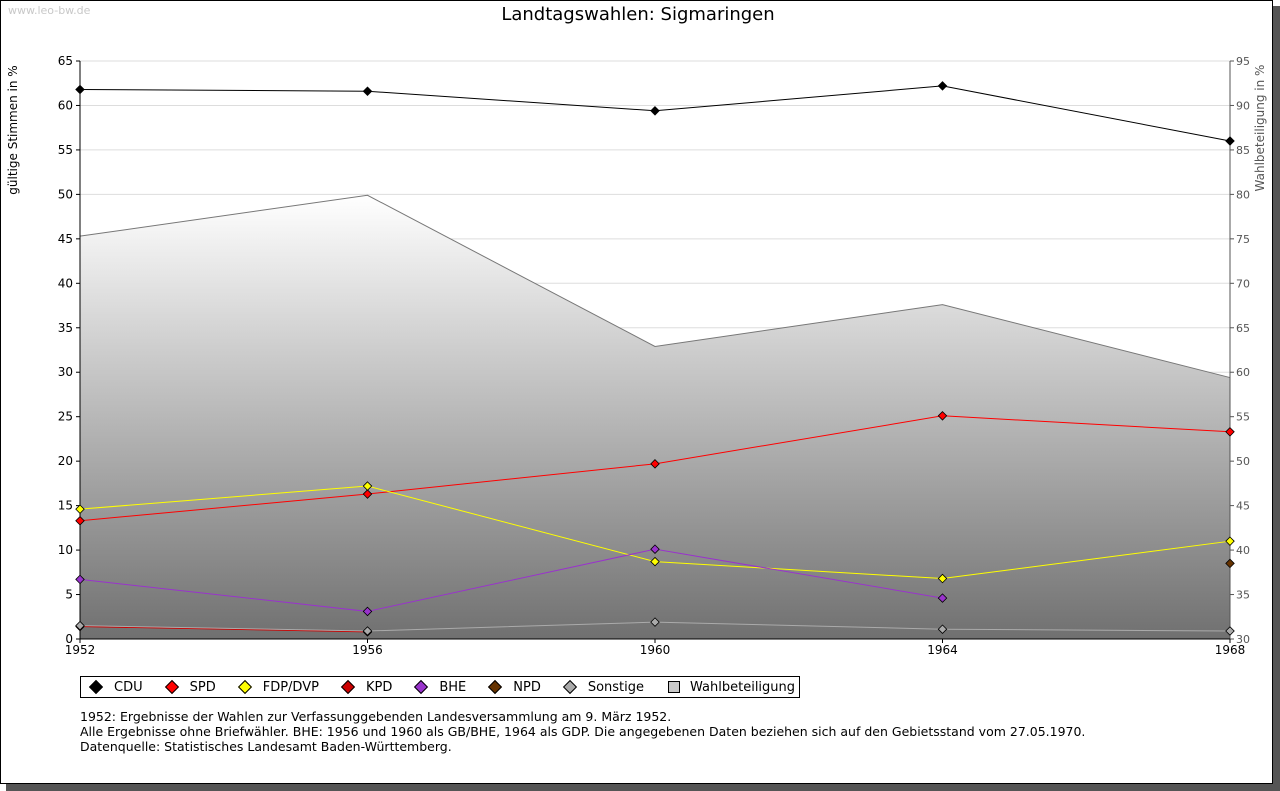 The image size is (1280, 791). What do you see at coordinates (65, 239) in the screenshot?
I see `y-tick-label: 45` at bounding box center [65, 239].